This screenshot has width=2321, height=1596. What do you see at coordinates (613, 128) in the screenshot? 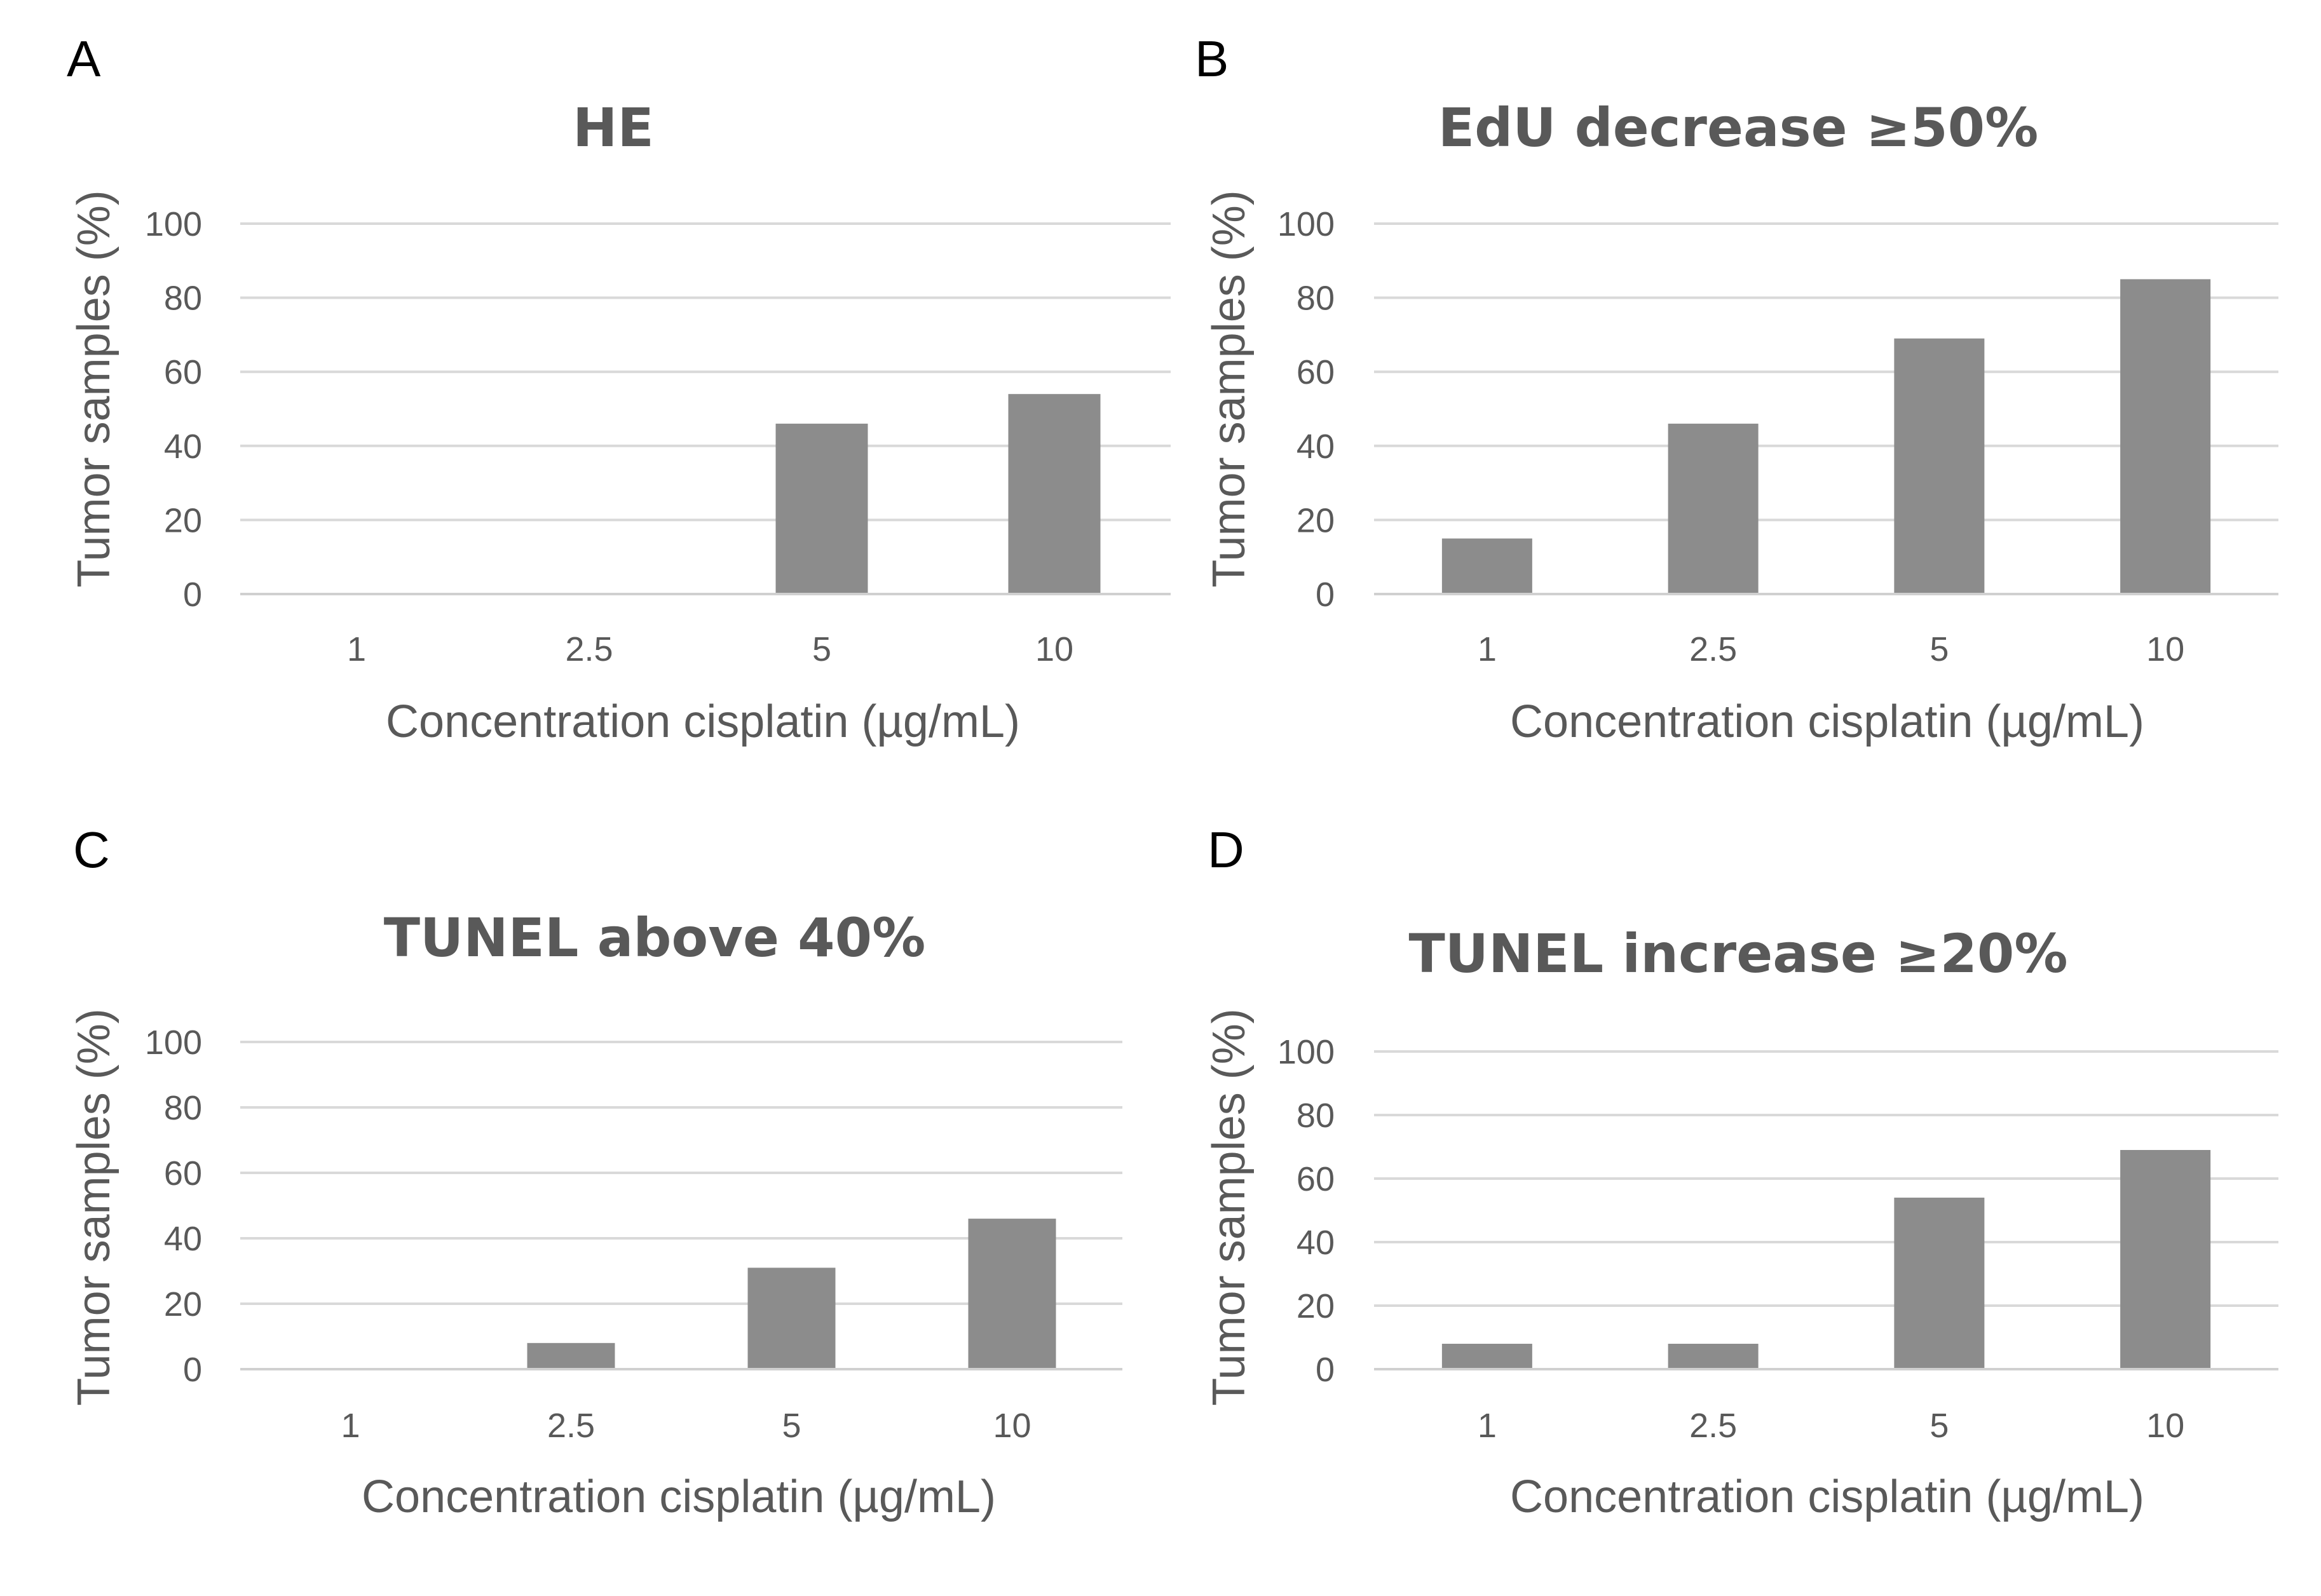
I see `chart-title: HE` at bounding box center [613, 128].